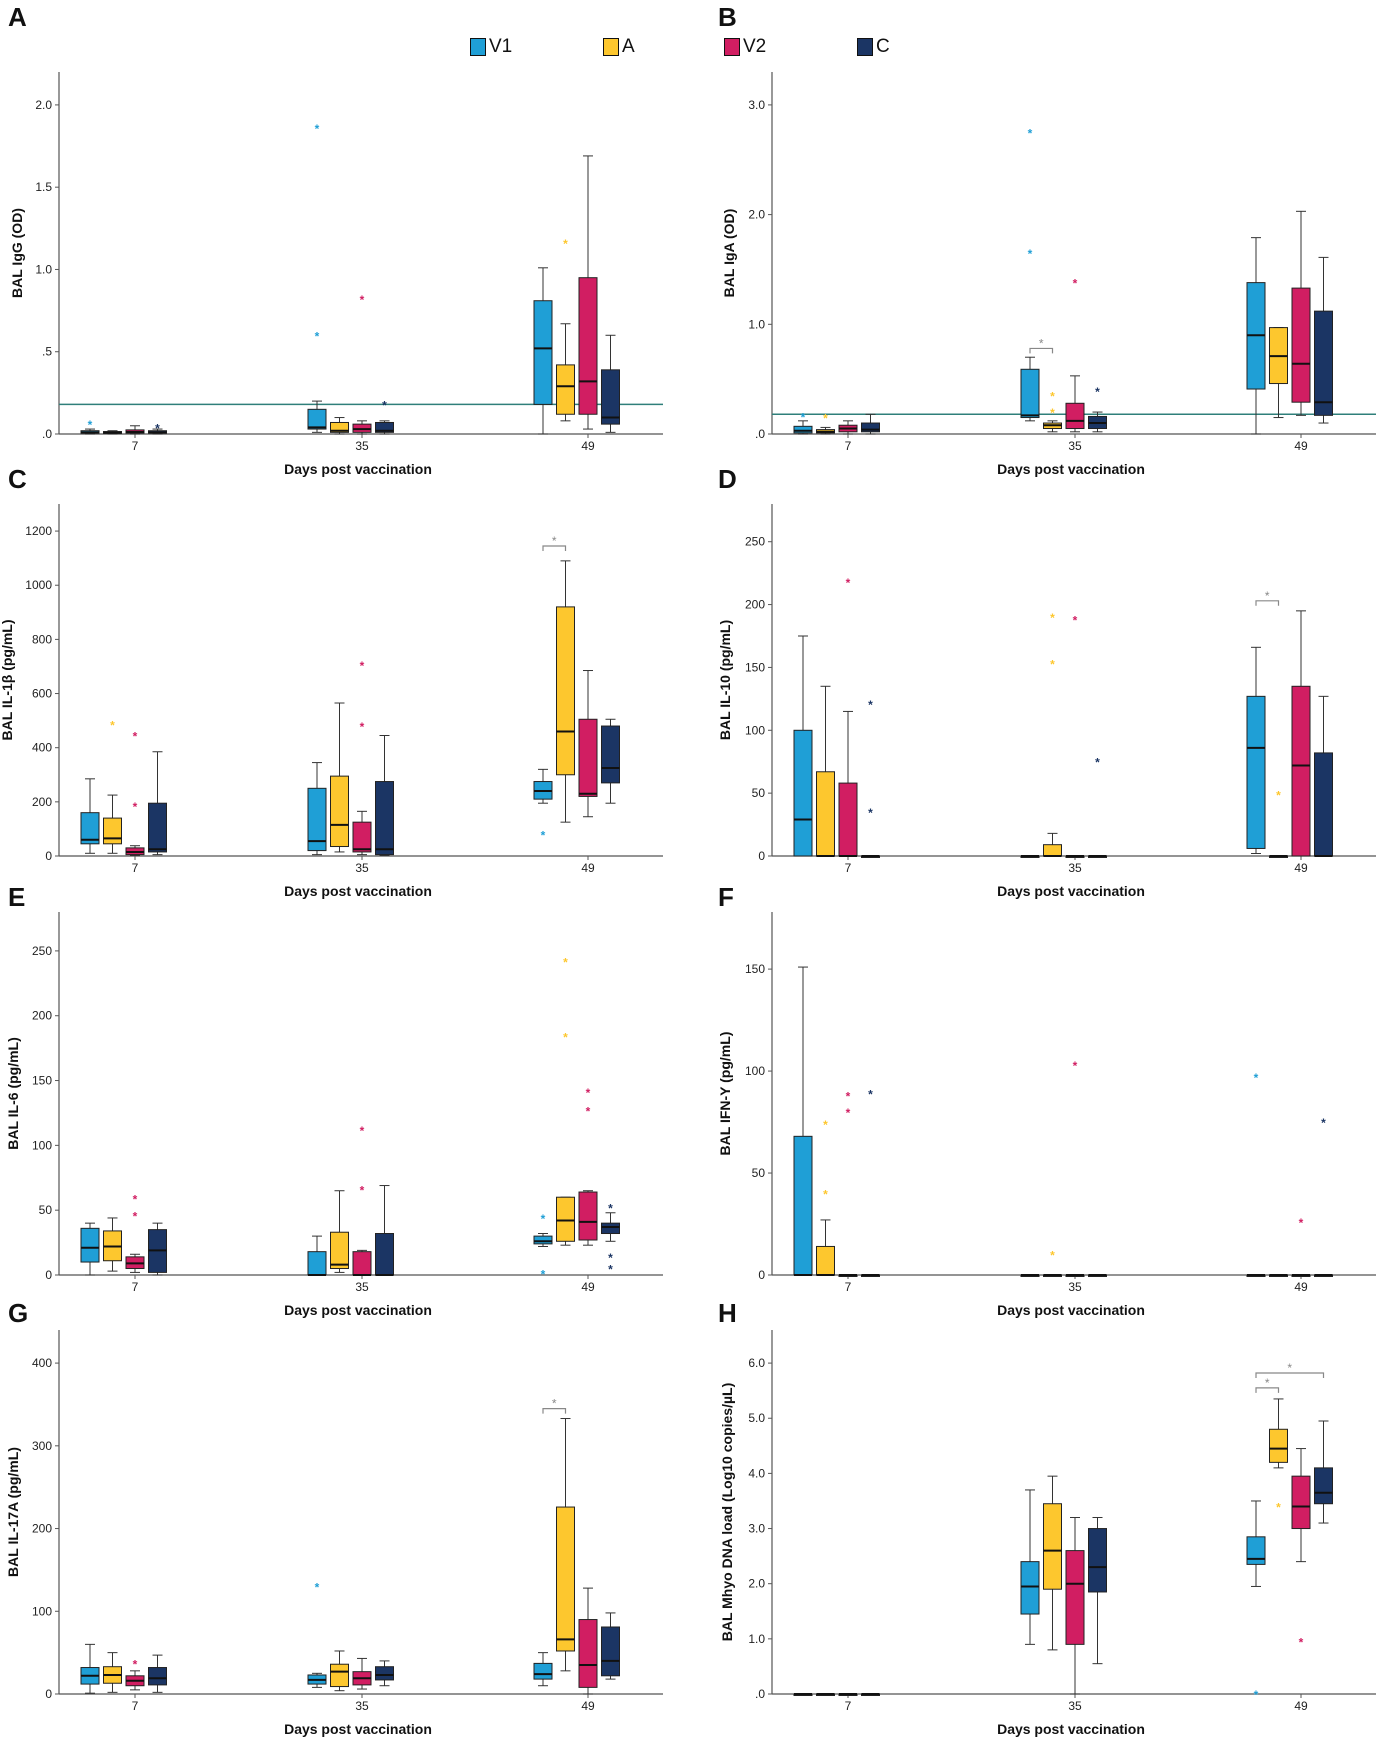  I want to click on legend-swatch-a, so click(611, 47).